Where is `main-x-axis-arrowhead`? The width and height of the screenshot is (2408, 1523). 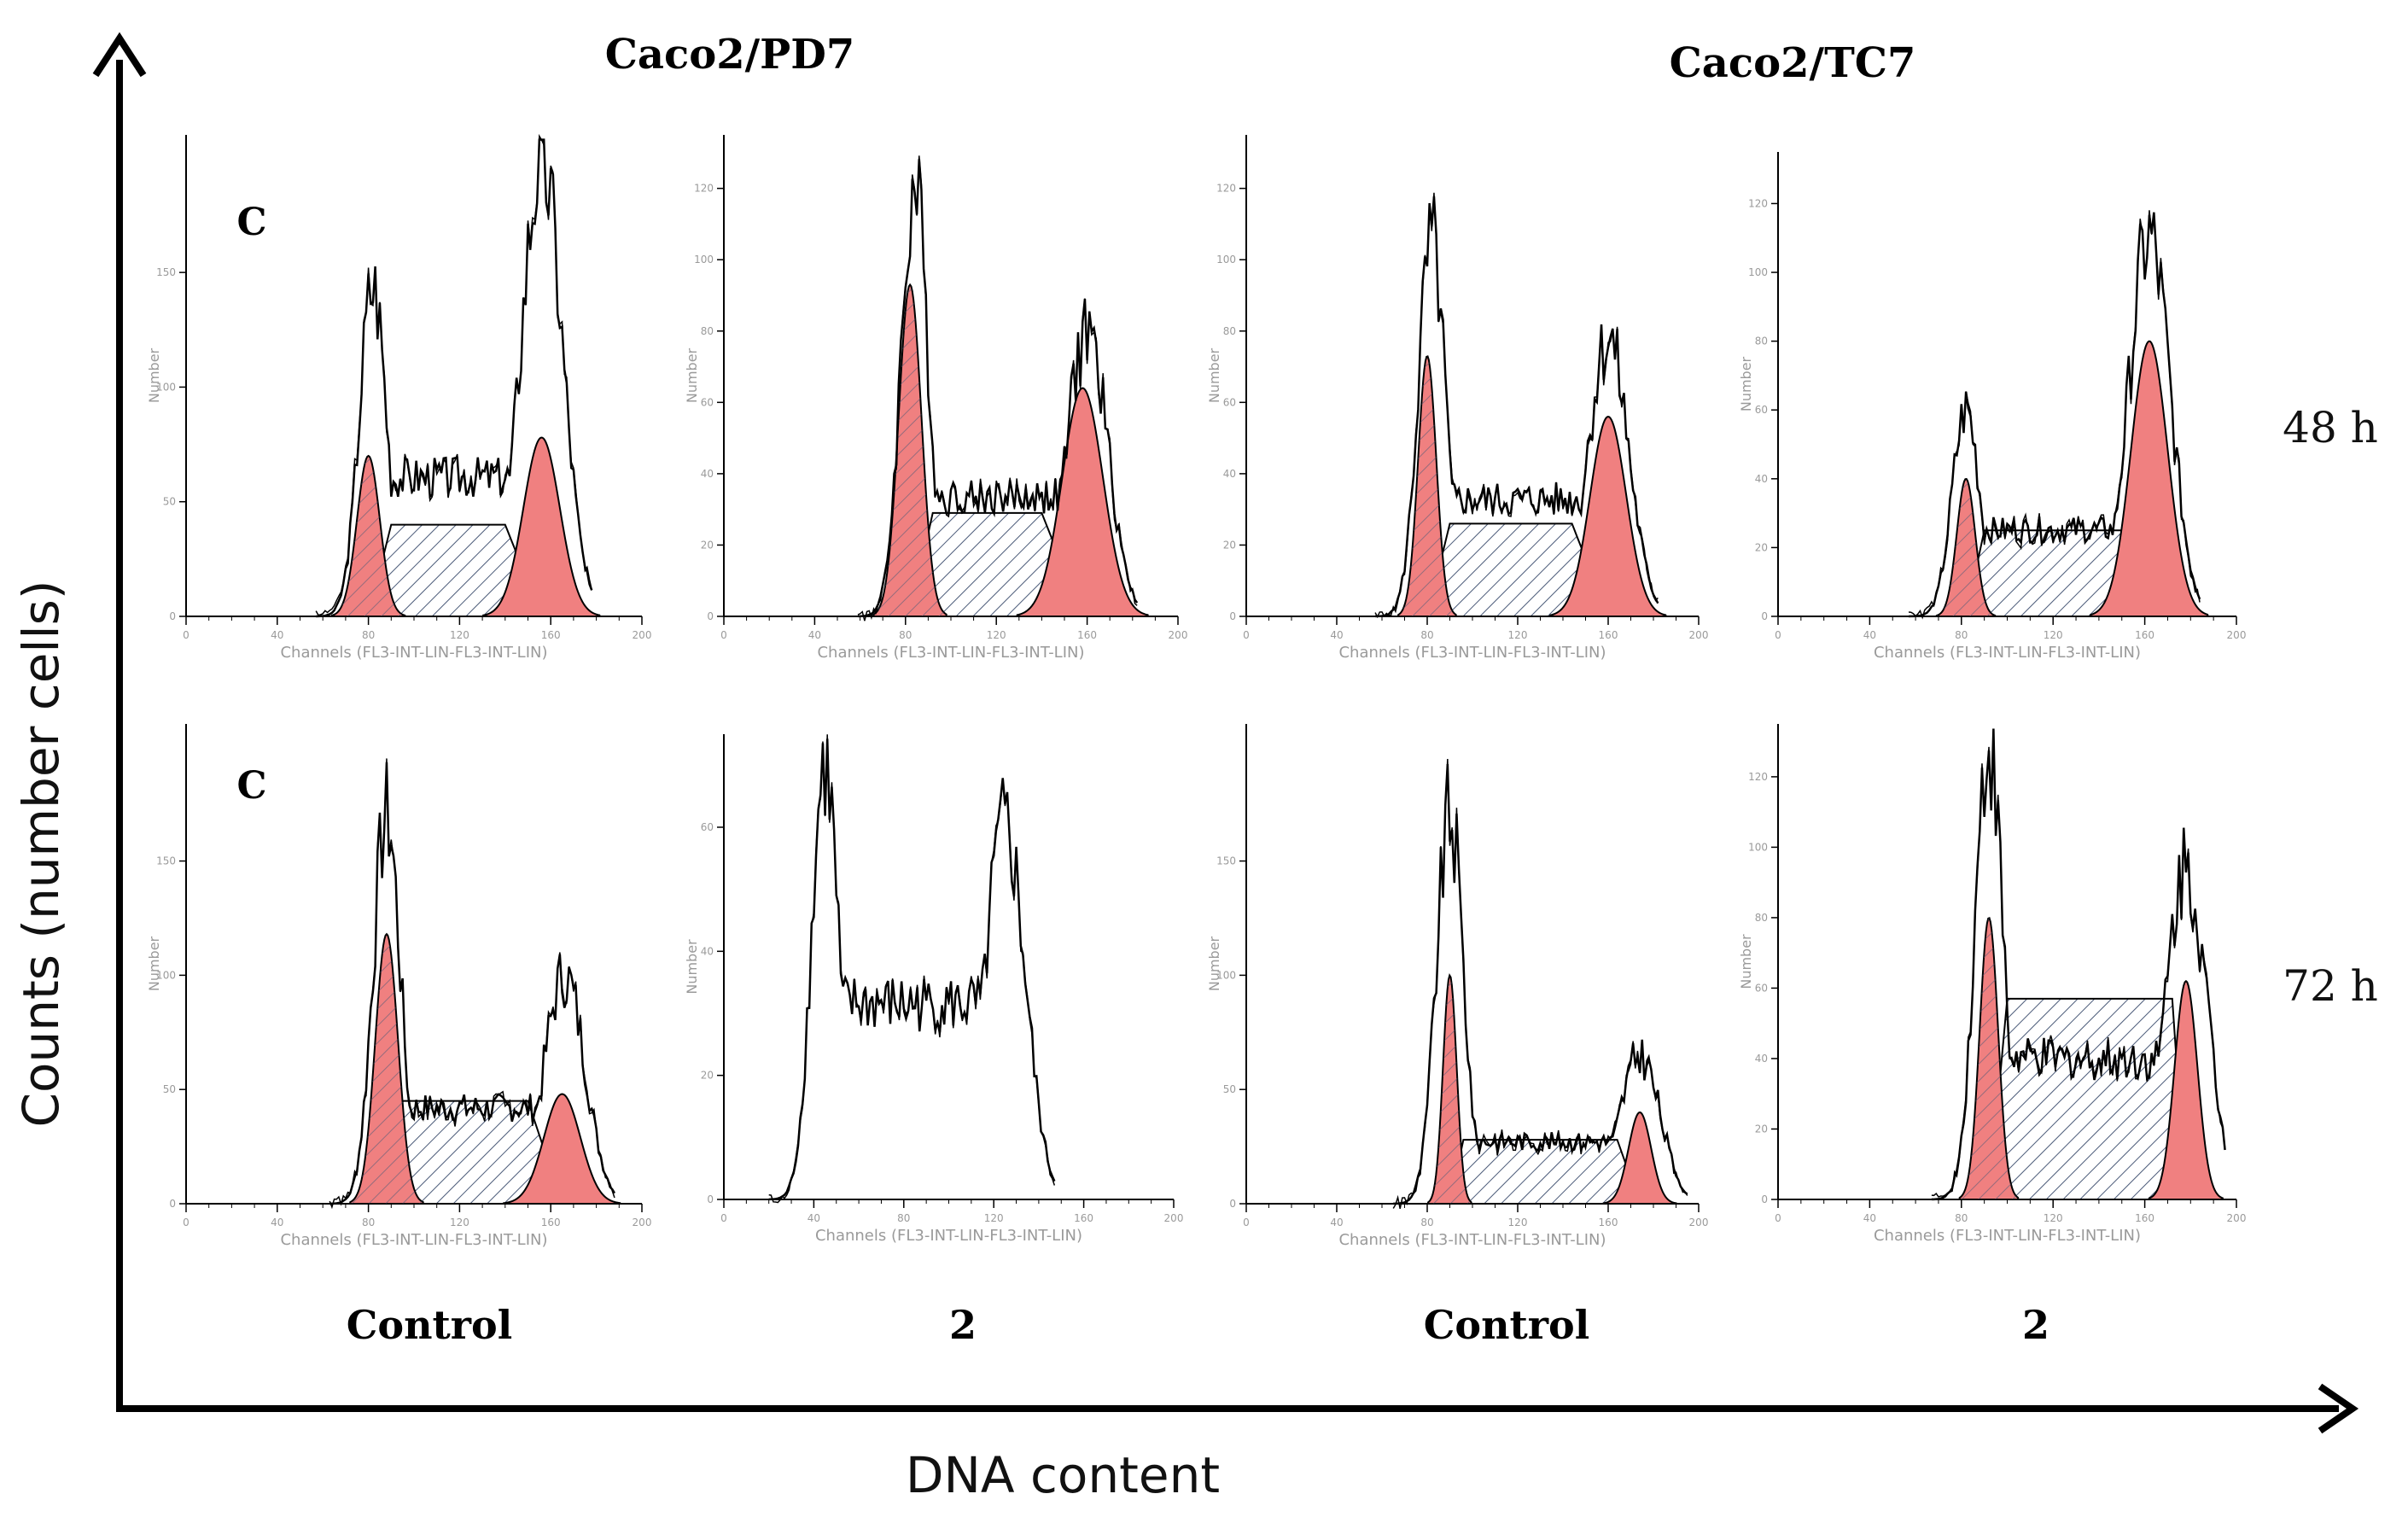 main-x-axis-arrowhead is located at coordinates (2338, 1408).